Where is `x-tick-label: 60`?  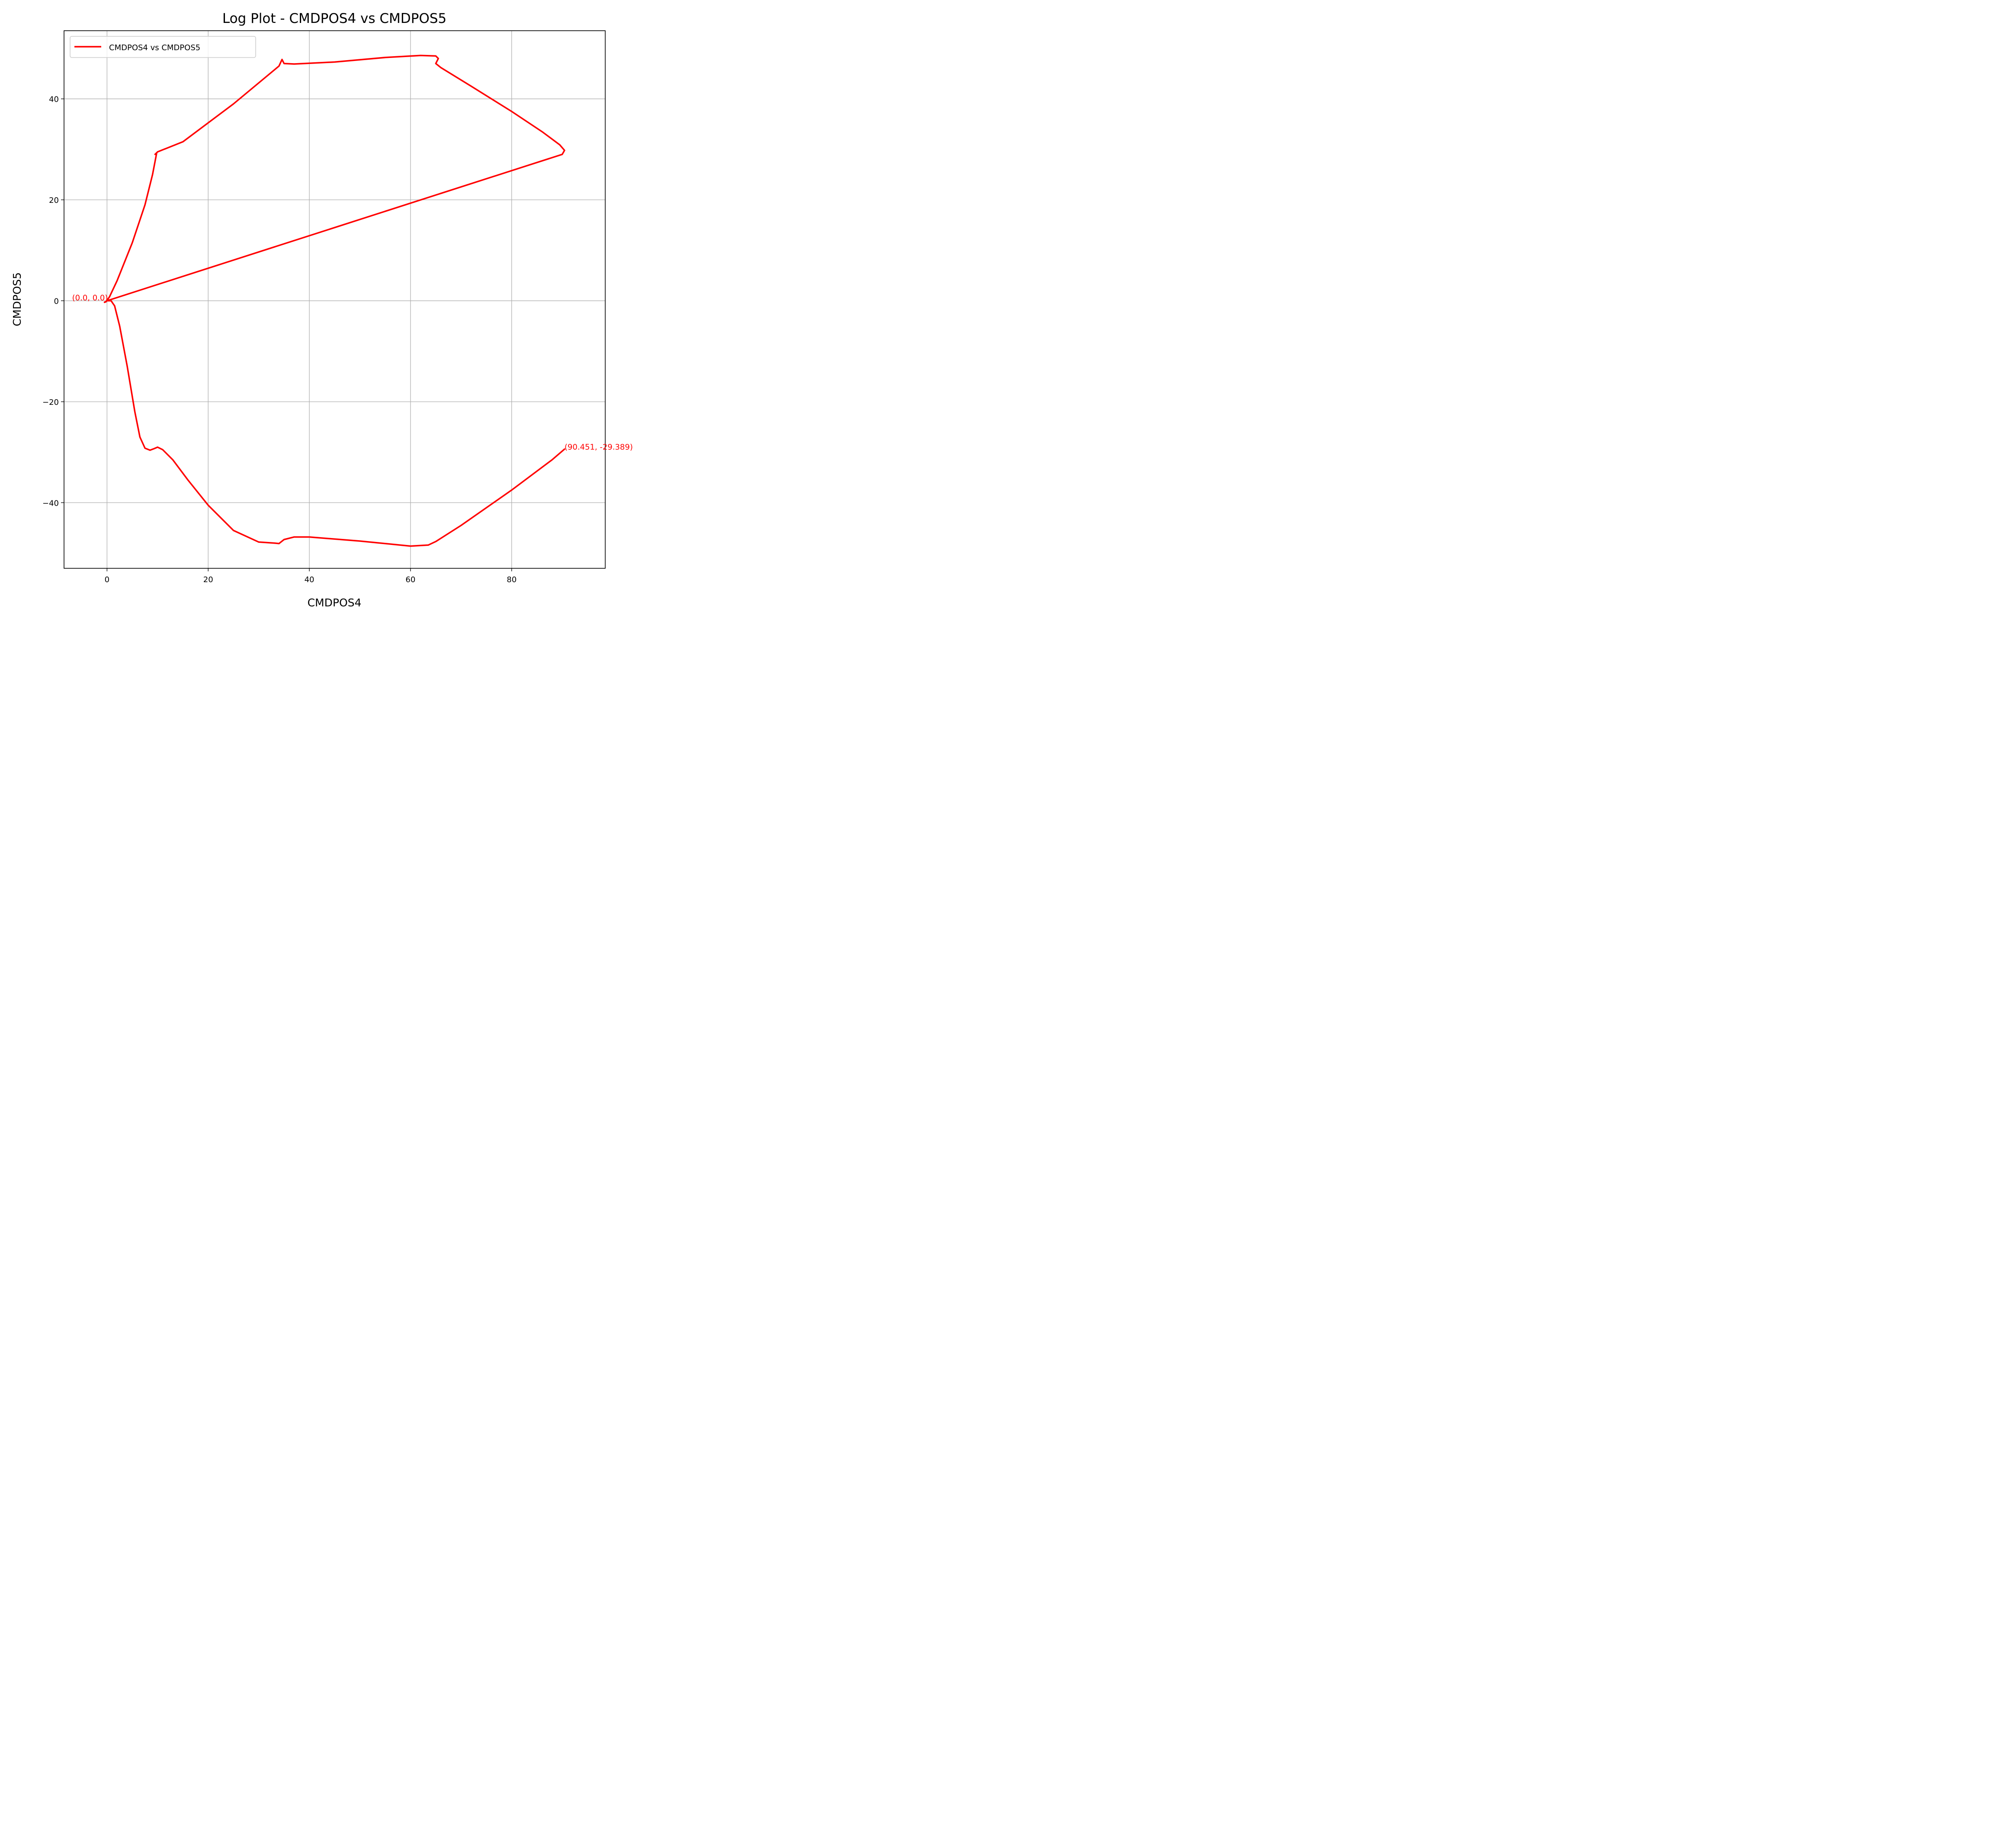 x-tick-label: 60 is located at coordinates (410, 579).